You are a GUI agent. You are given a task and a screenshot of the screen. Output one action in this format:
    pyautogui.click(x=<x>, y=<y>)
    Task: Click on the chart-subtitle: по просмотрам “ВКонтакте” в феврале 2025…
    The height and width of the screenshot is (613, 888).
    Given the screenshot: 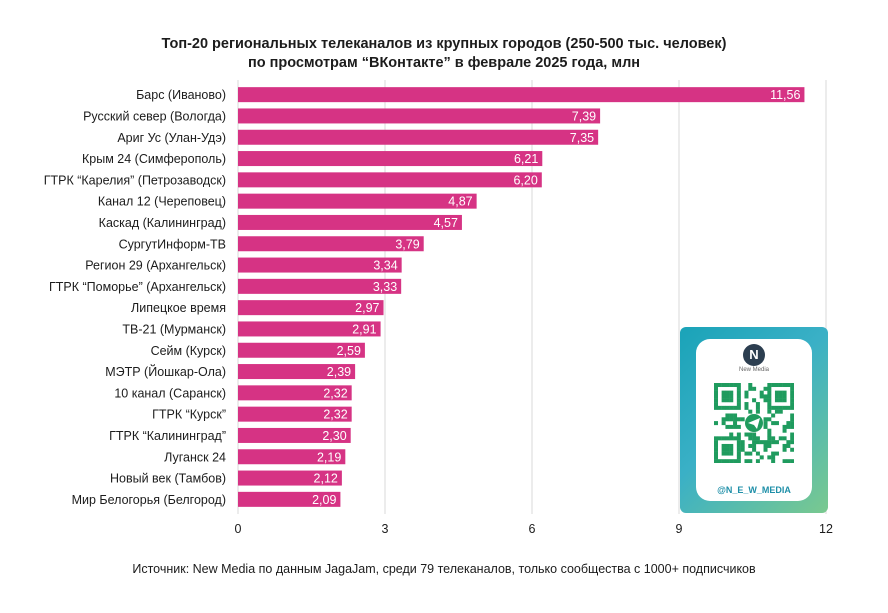 What is the action you would take?
    pyautogui.click(x=444, y=63)
    